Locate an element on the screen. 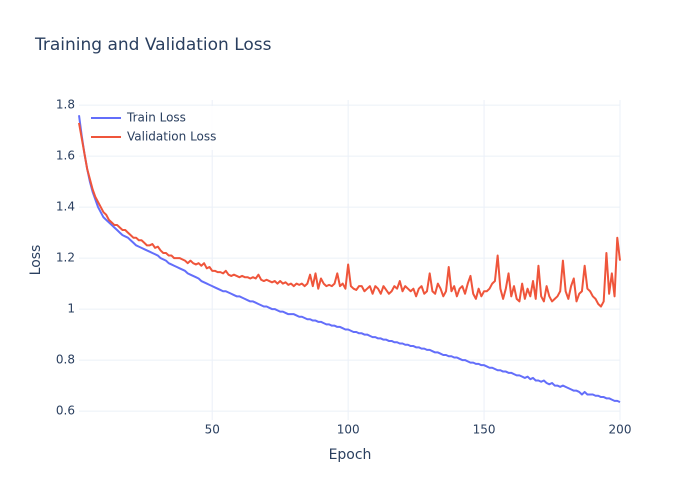 The image size is (700, 500). legend-label: Train Loss is located at coordinates (156, 118).